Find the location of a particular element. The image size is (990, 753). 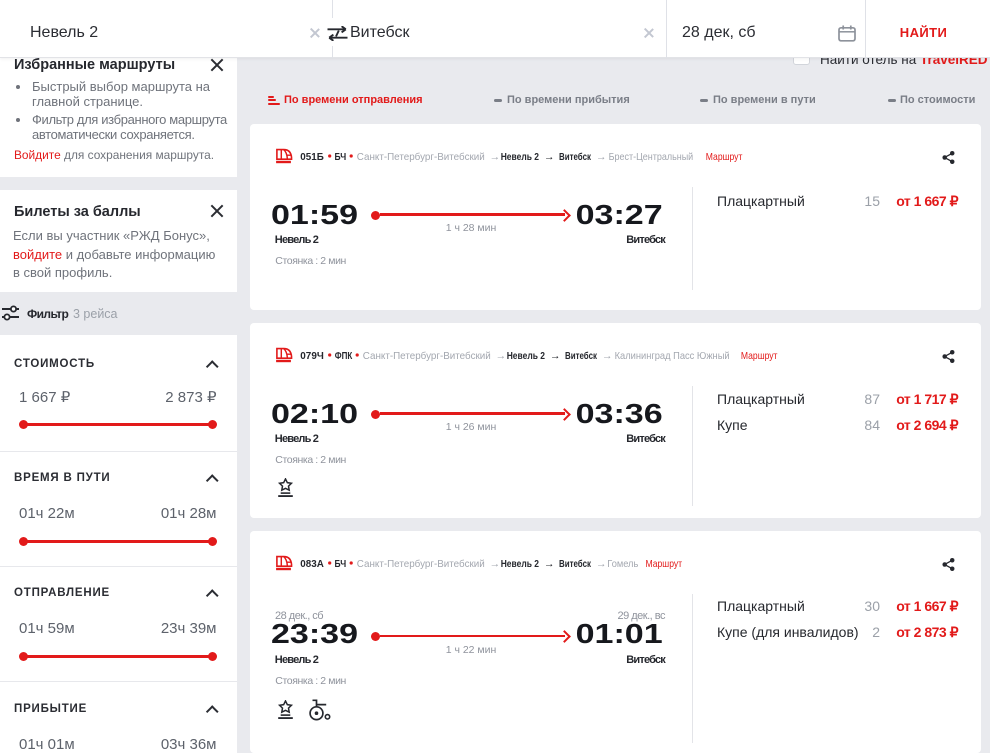

svg-text: 051Б is located at coordinates (312, 157).